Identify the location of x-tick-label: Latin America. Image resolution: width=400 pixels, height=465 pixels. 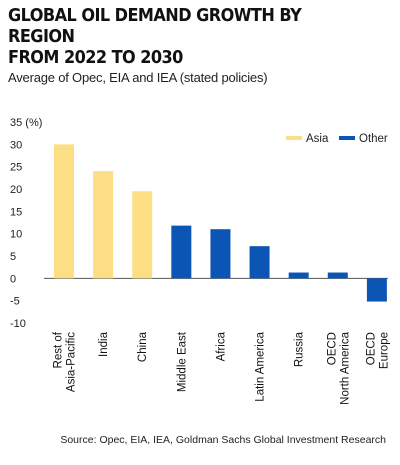
(261, 366).